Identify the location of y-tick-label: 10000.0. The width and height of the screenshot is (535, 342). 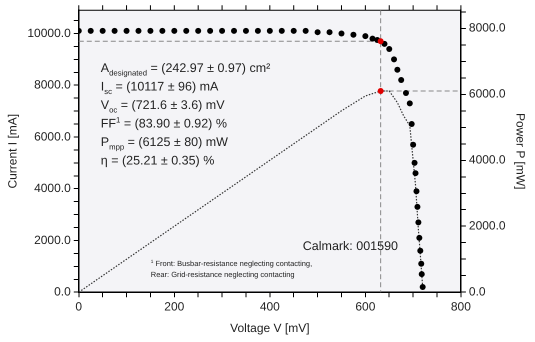
(49, 33).